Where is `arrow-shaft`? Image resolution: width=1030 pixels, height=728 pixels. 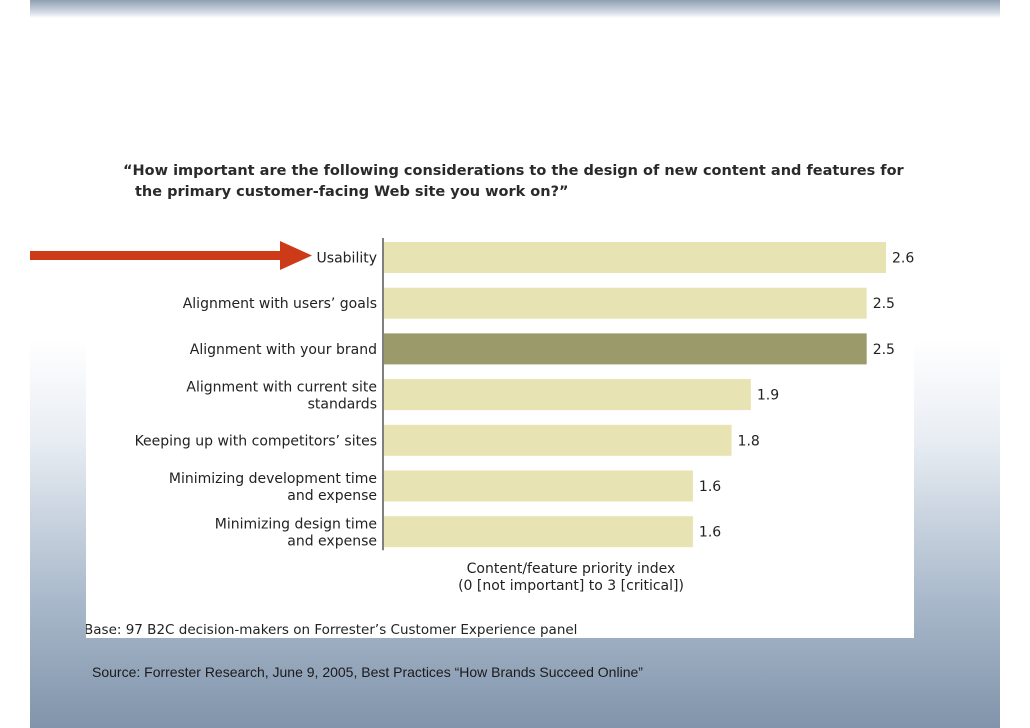
arrow-shaft is located at coordinates (156, 255).